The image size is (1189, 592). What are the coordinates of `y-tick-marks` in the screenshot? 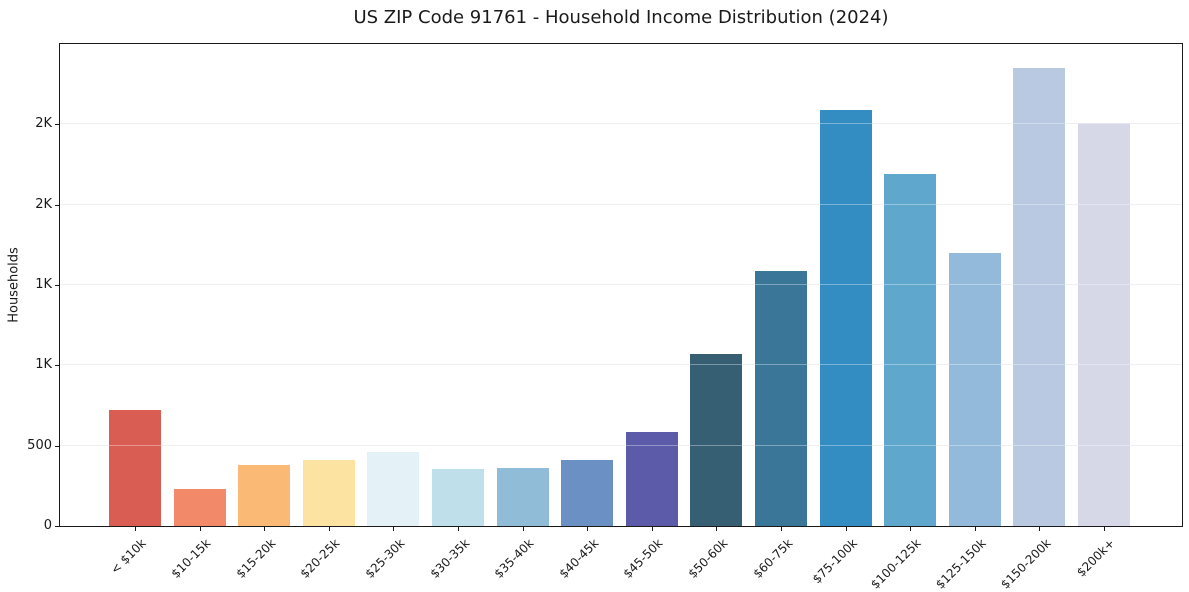 It's located at (57, 285).